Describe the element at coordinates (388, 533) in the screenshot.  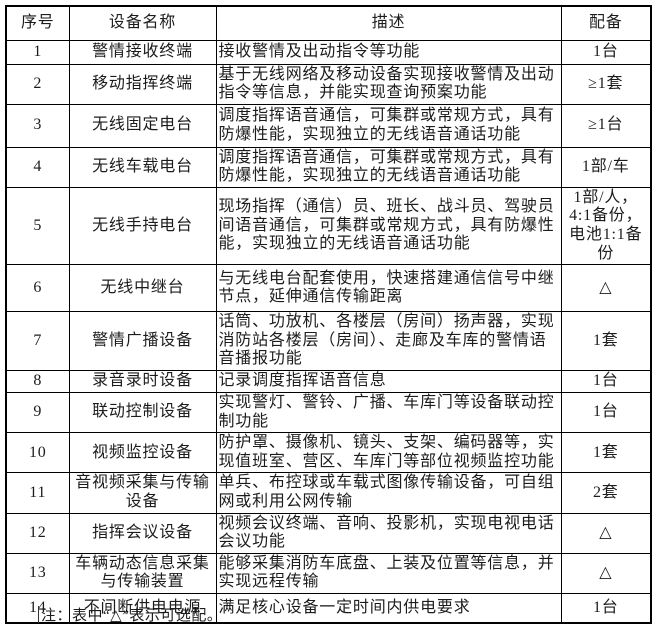
I see `description-cell: 视频会议终端、音响、投影机，实现电视电话会议功能` at that location.